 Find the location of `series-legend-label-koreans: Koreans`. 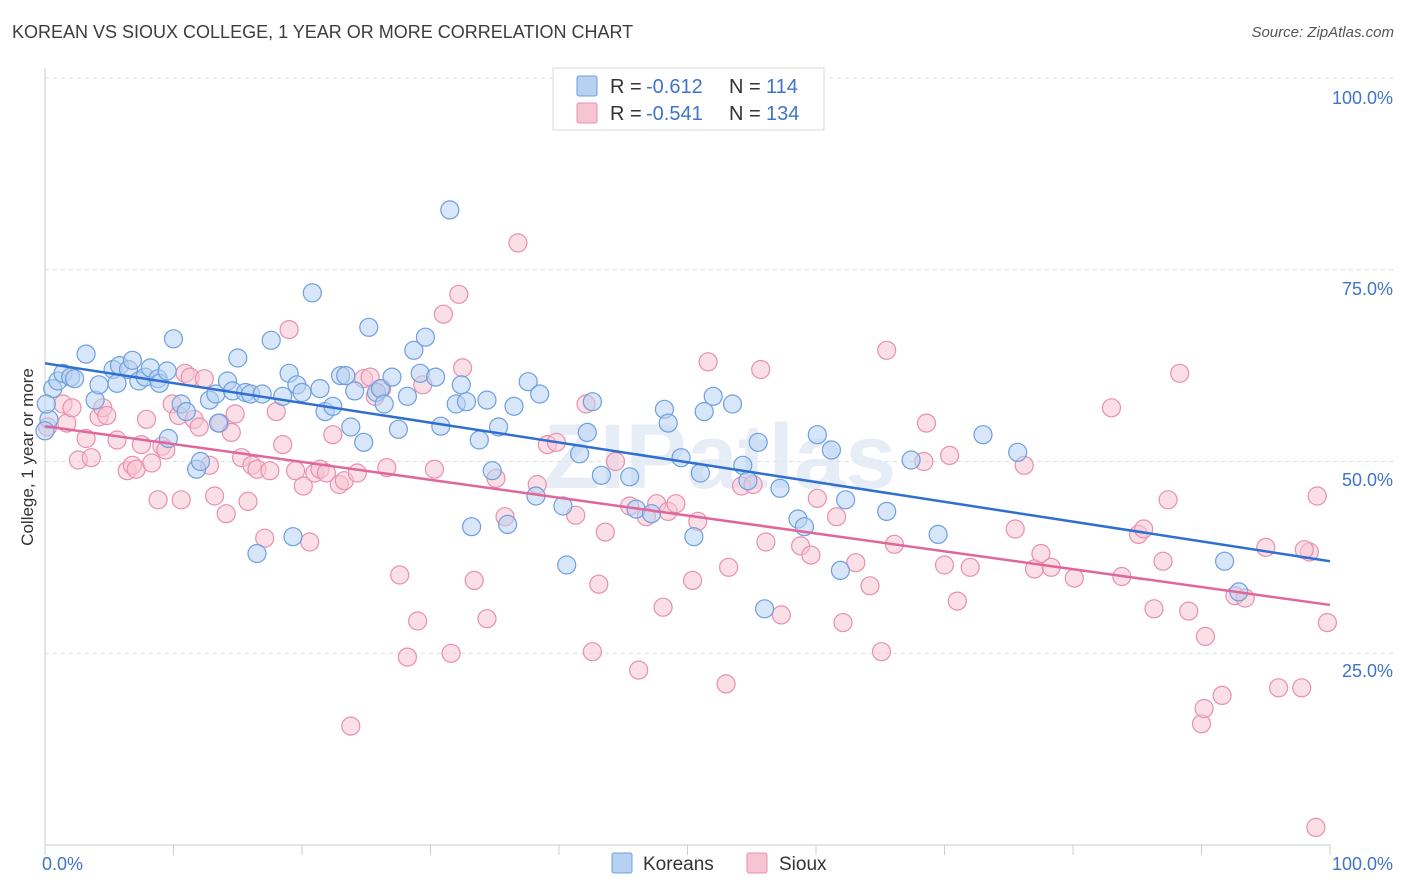

series-legend-label-koreans: Koreans is located at coordinates (678, 864).